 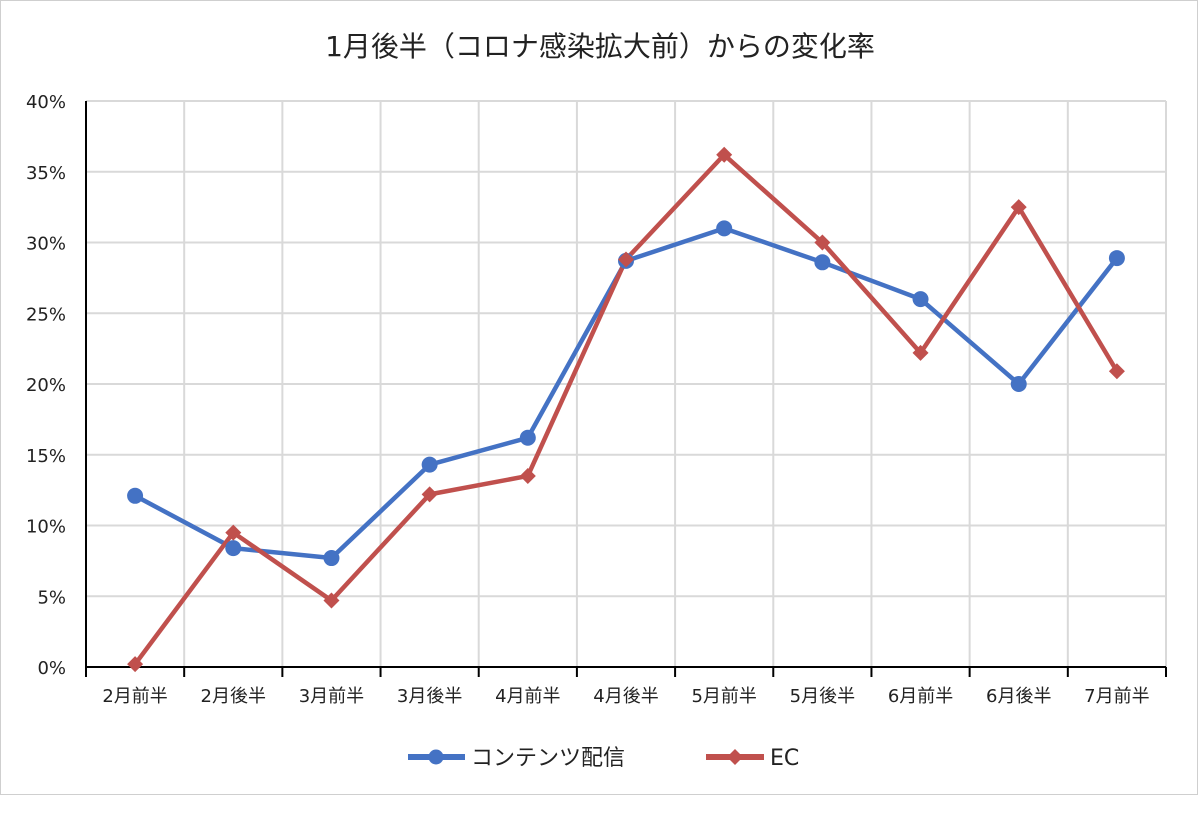 I want to click on y-tick-label: 20%, so click(x=46, y=385).